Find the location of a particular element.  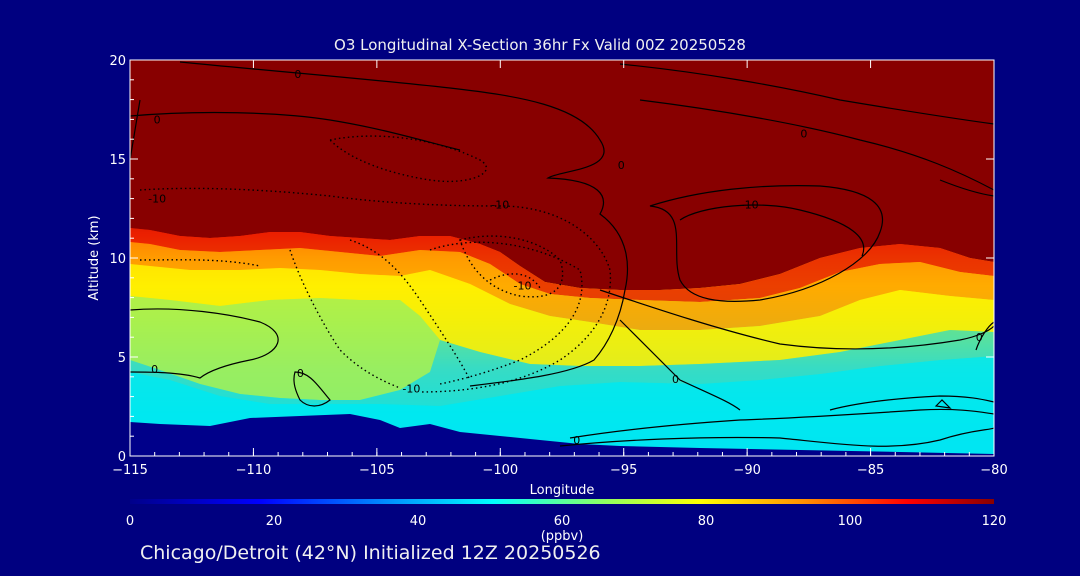

x-tick-label: −115 is located at coordinates (130, 470).